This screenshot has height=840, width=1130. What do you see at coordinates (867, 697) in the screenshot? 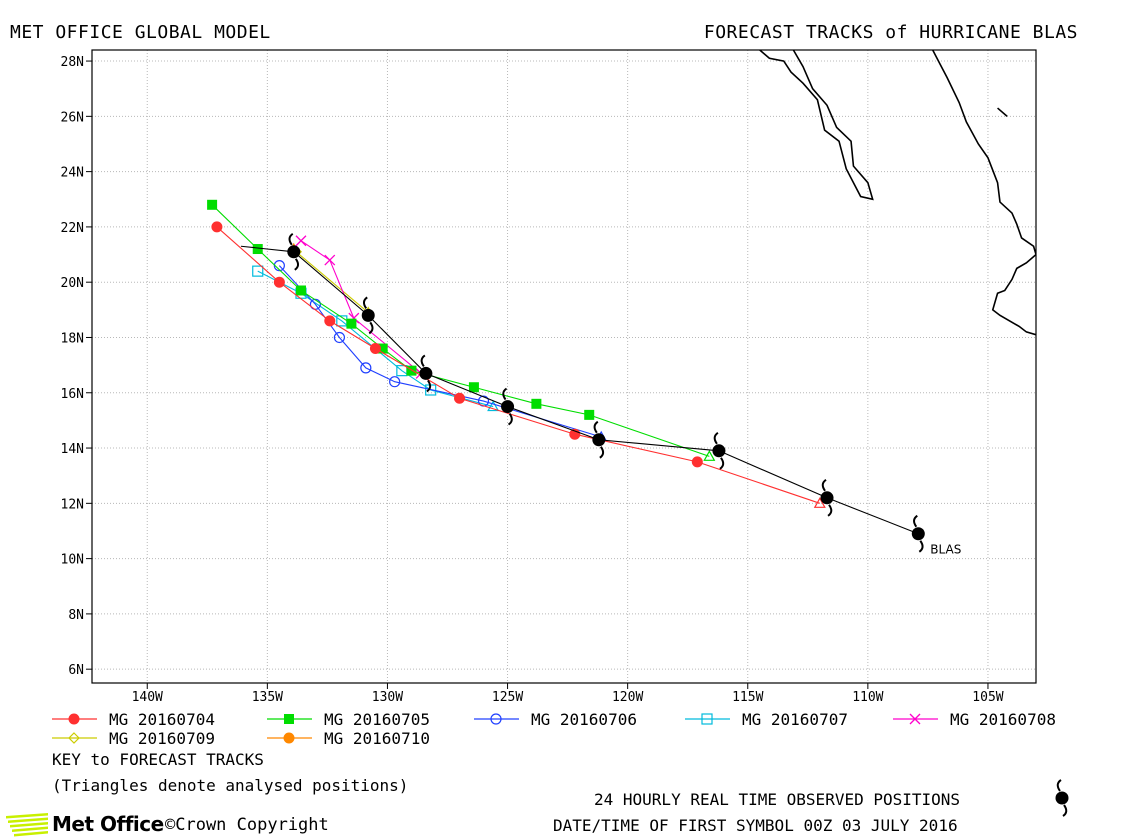
I see `x-tick-label: 110W` at bounding box center [867, 697].